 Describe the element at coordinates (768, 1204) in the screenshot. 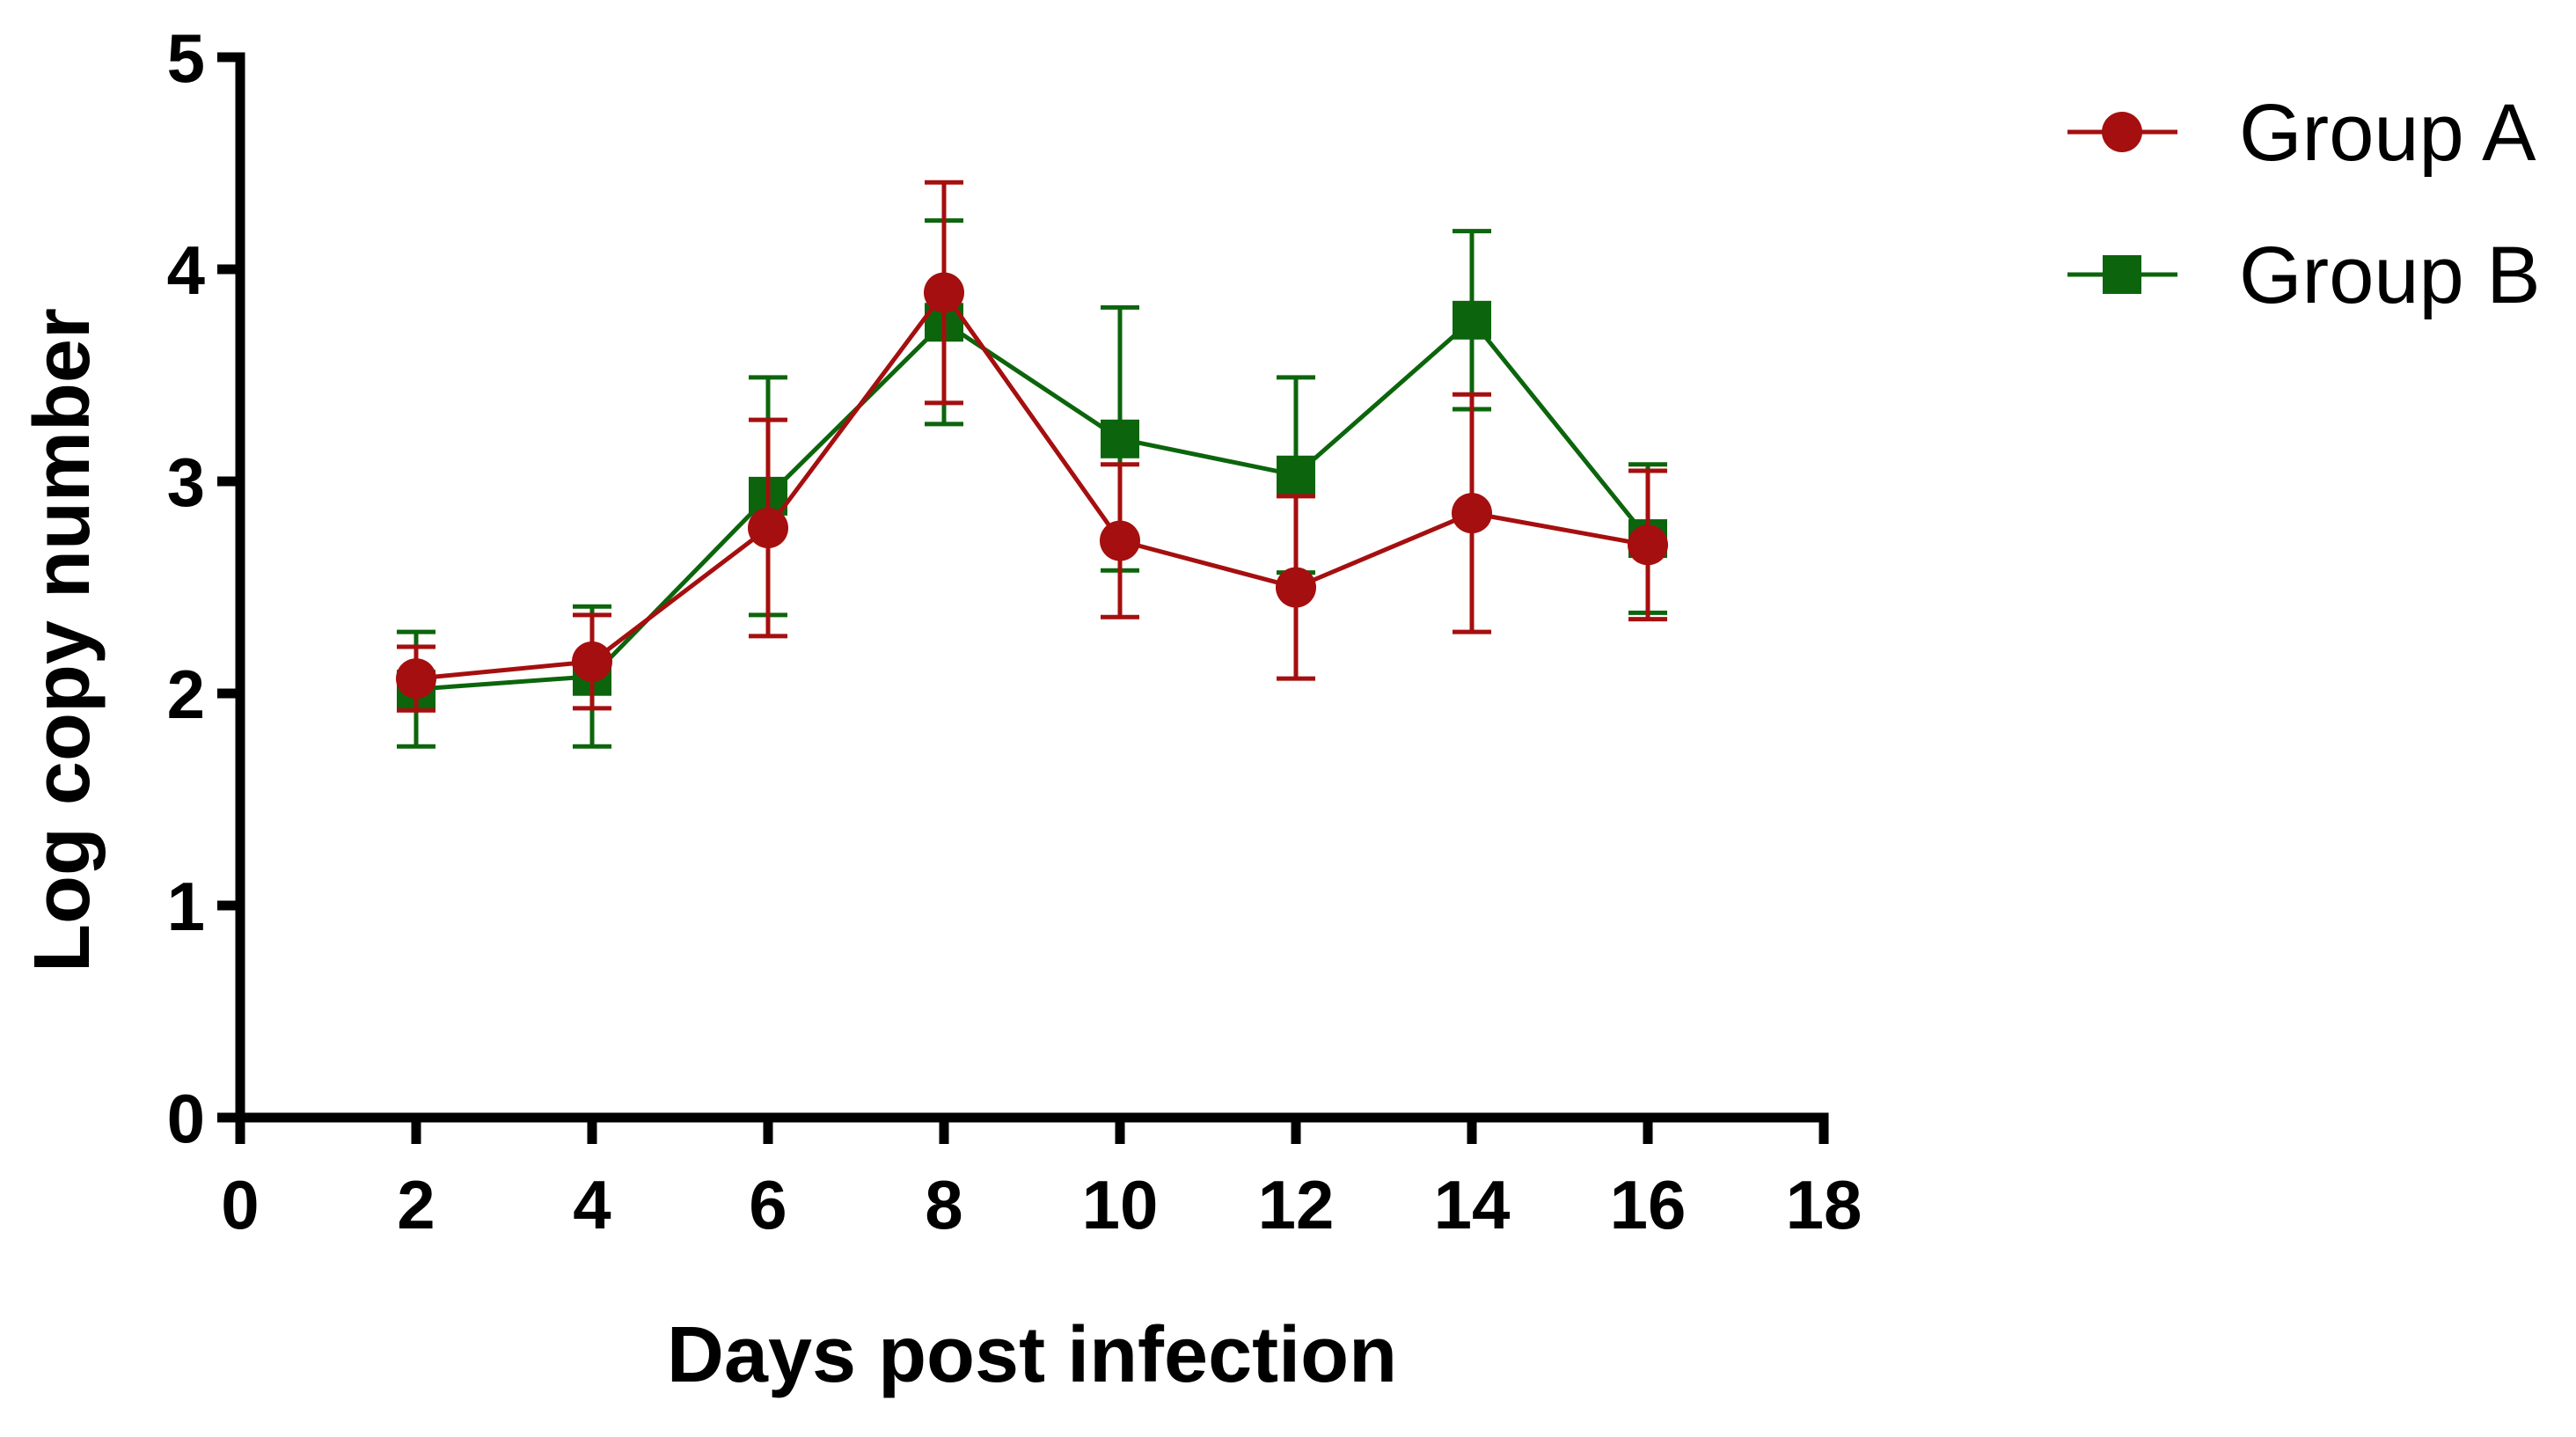

I see `x-tick-label: 6` at that location.